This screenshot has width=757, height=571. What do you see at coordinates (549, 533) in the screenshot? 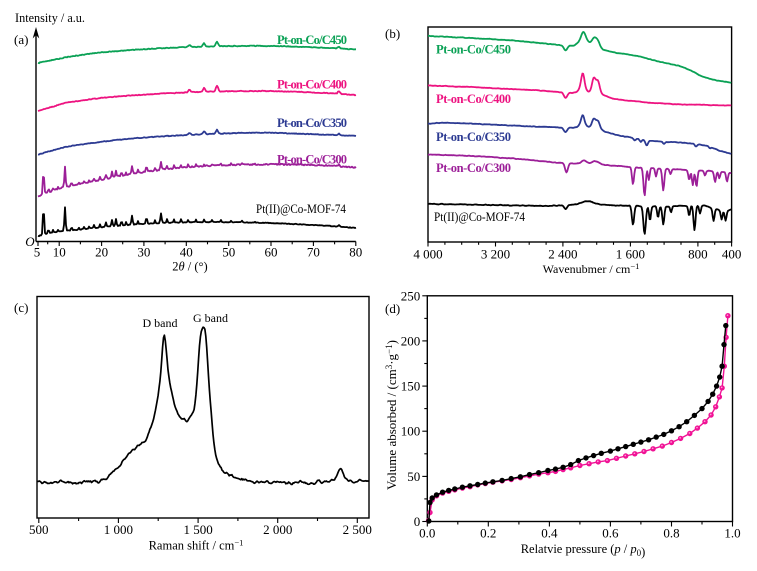
I see `svg-text: 0.4` at bounding box center [549, 533].